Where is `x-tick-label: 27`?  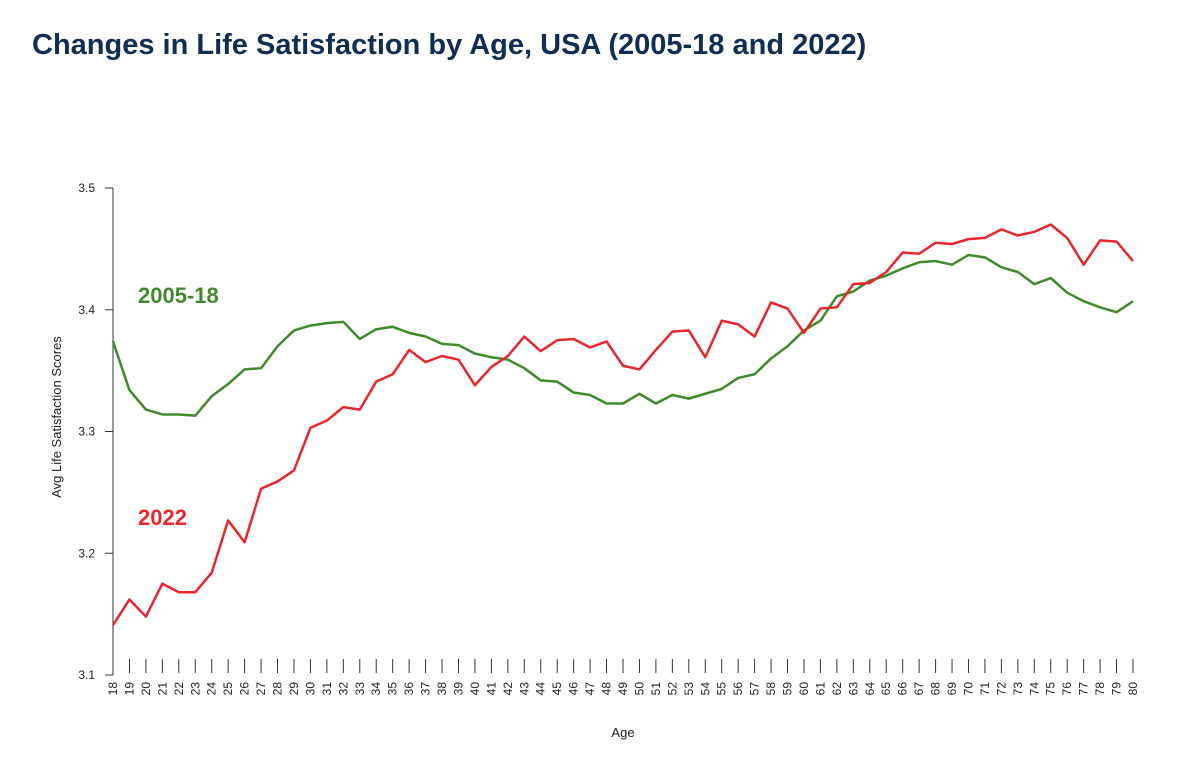 x-tick-label: 27 is located at coordinates (261, 689).